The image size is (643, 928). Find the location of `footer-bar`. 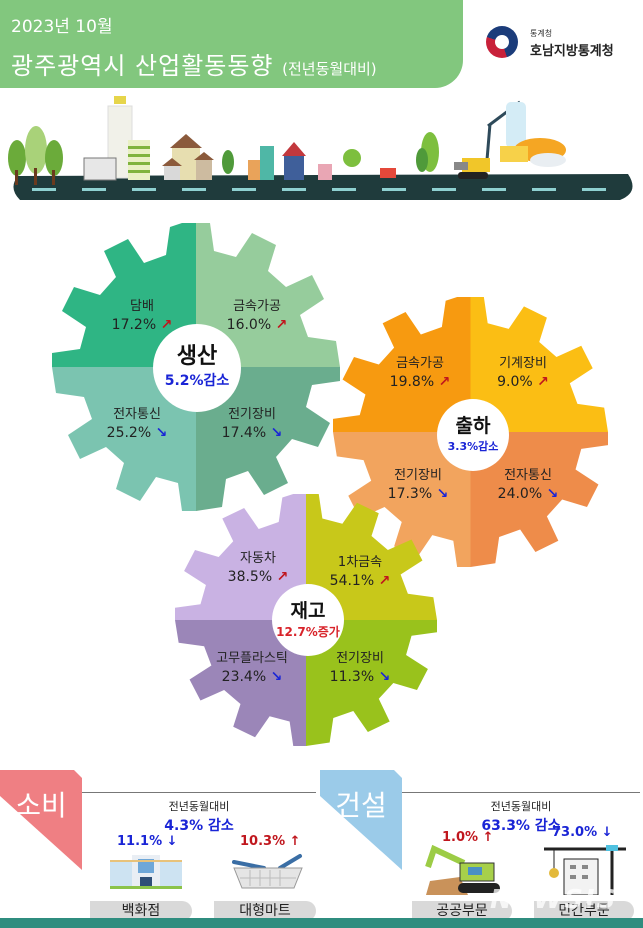

footer-bar is located at coordinates (321, 923).